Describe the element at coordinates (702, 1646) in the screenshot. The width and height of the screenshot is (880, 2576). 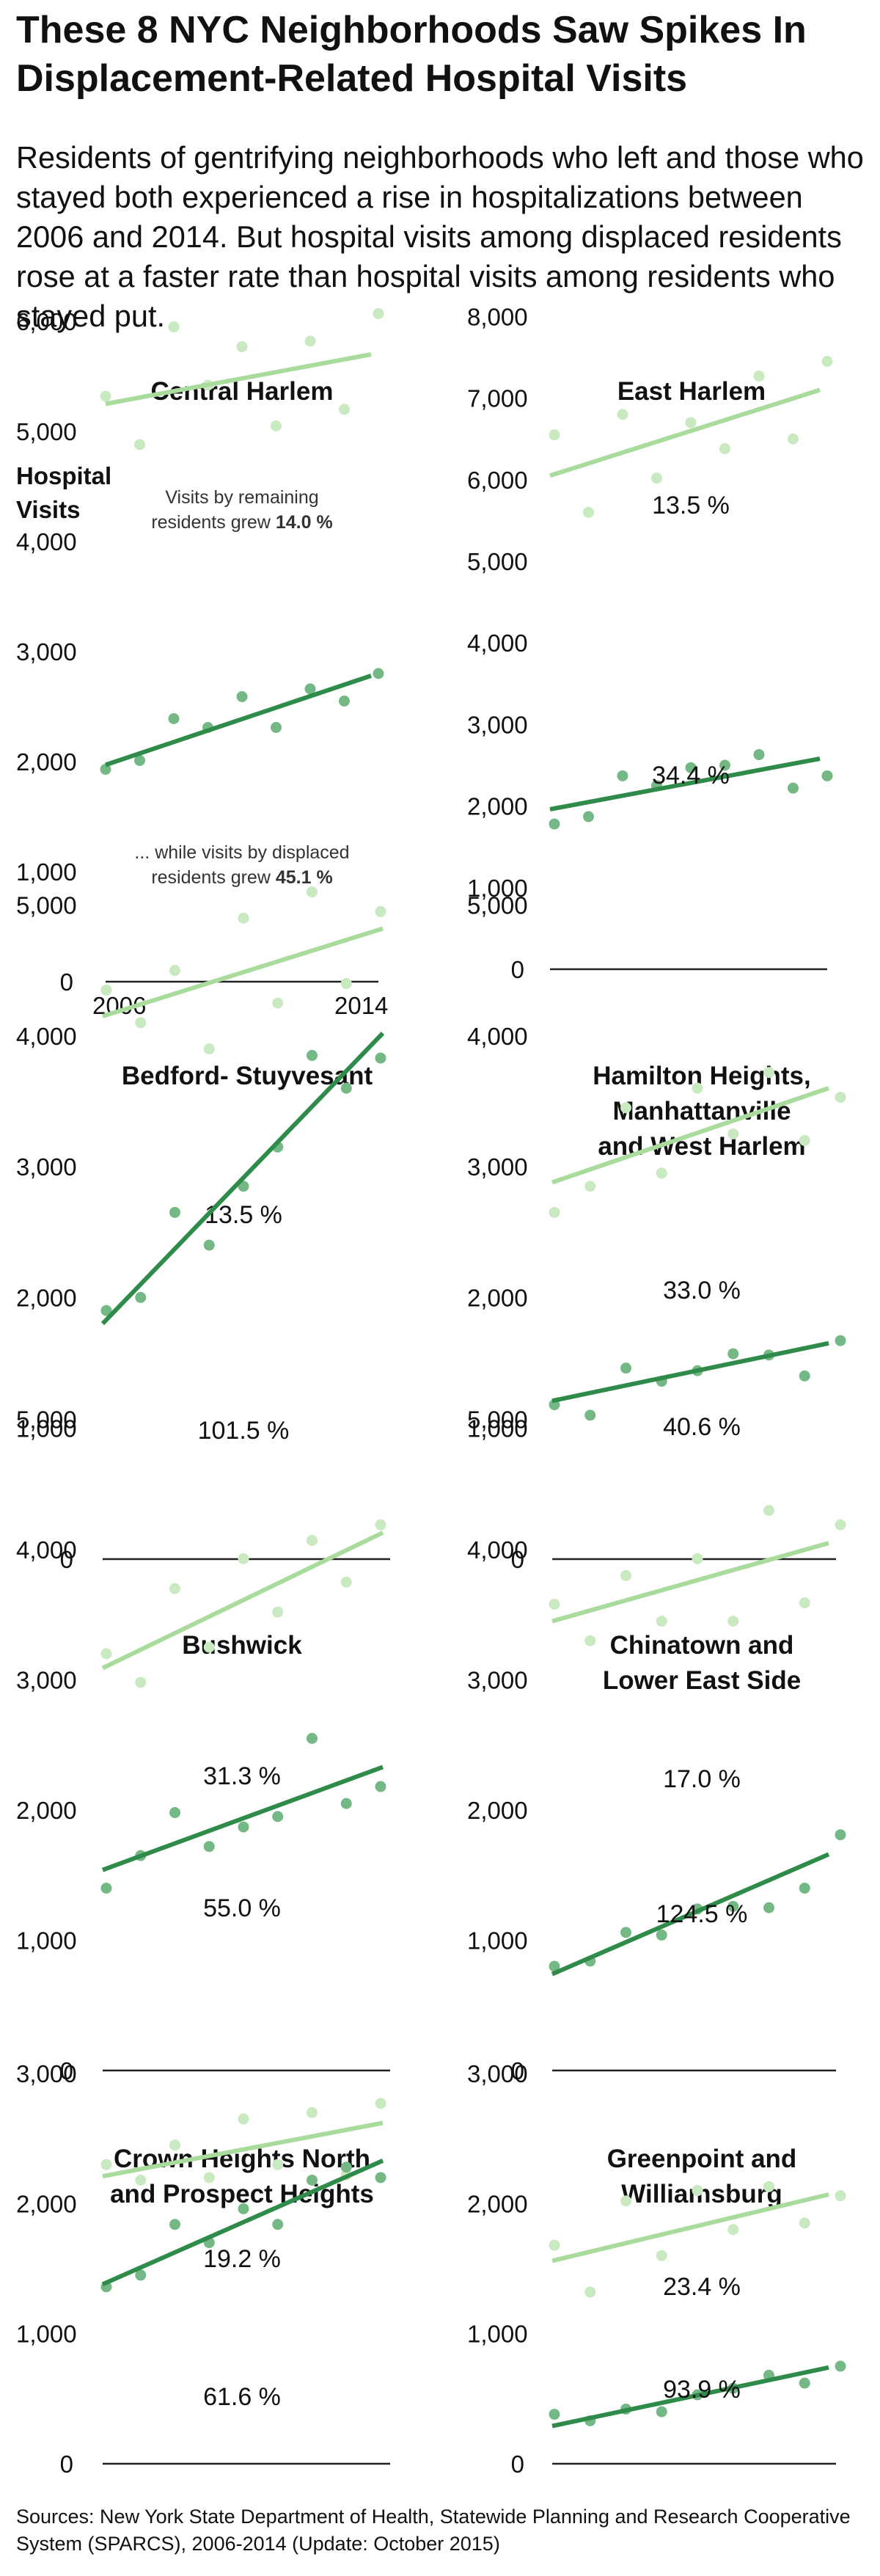
I see `chart-title: Chinatown and` at that location.